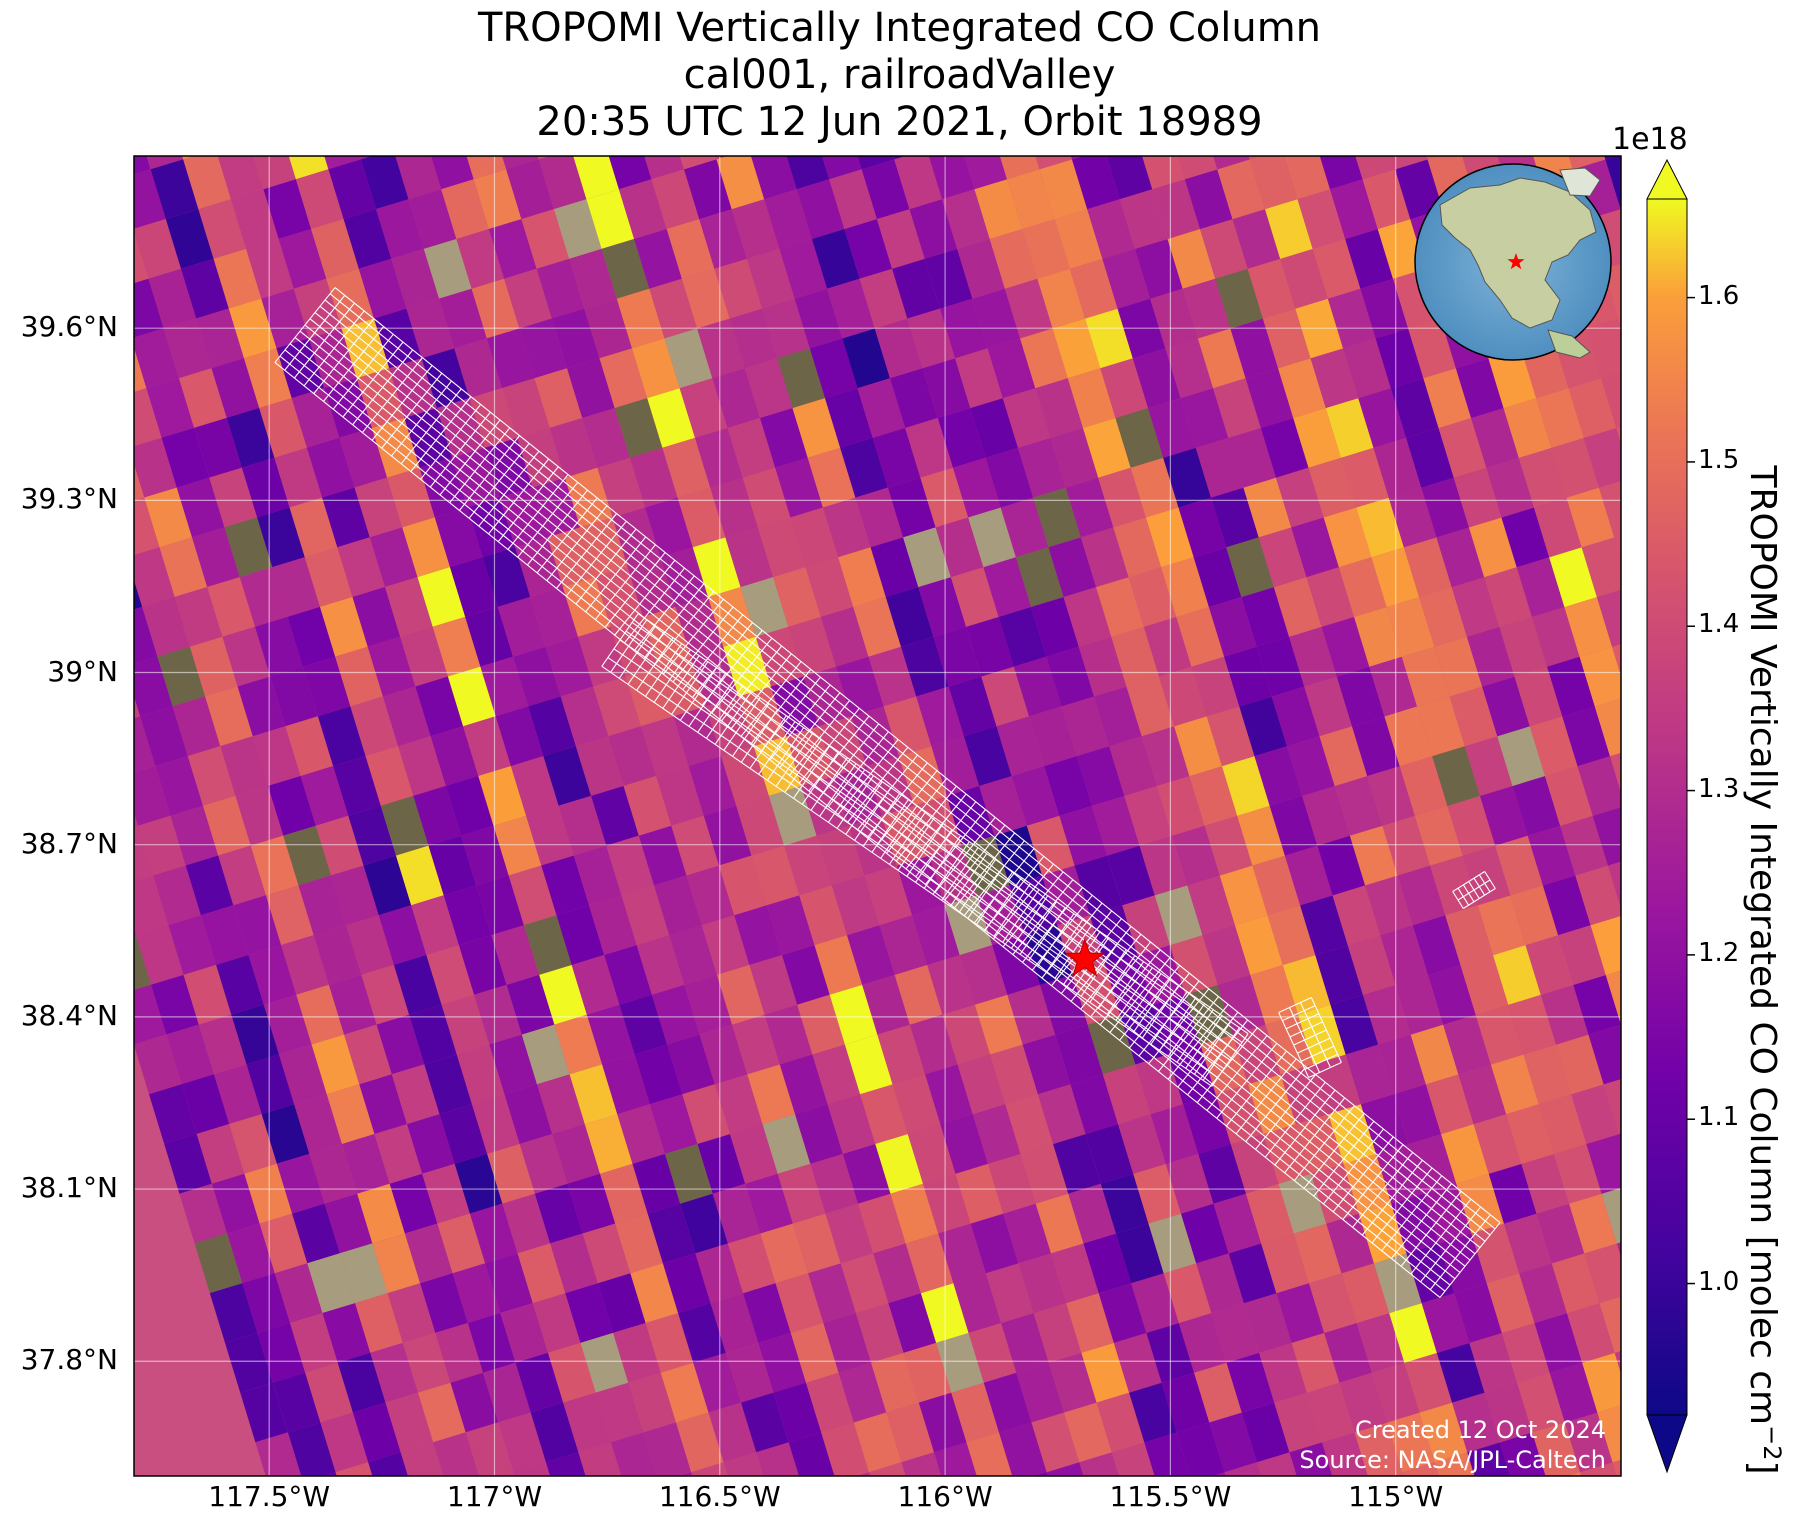  What do you see at coordinates (1396, 1496) in the screenshot?
I see `longitude-tick-label: 115°W` at bounding box center [1396, 1496].